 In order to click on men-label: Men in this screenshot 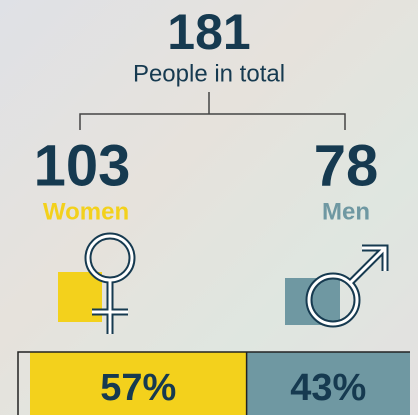, I will do `click(346, 211)`.